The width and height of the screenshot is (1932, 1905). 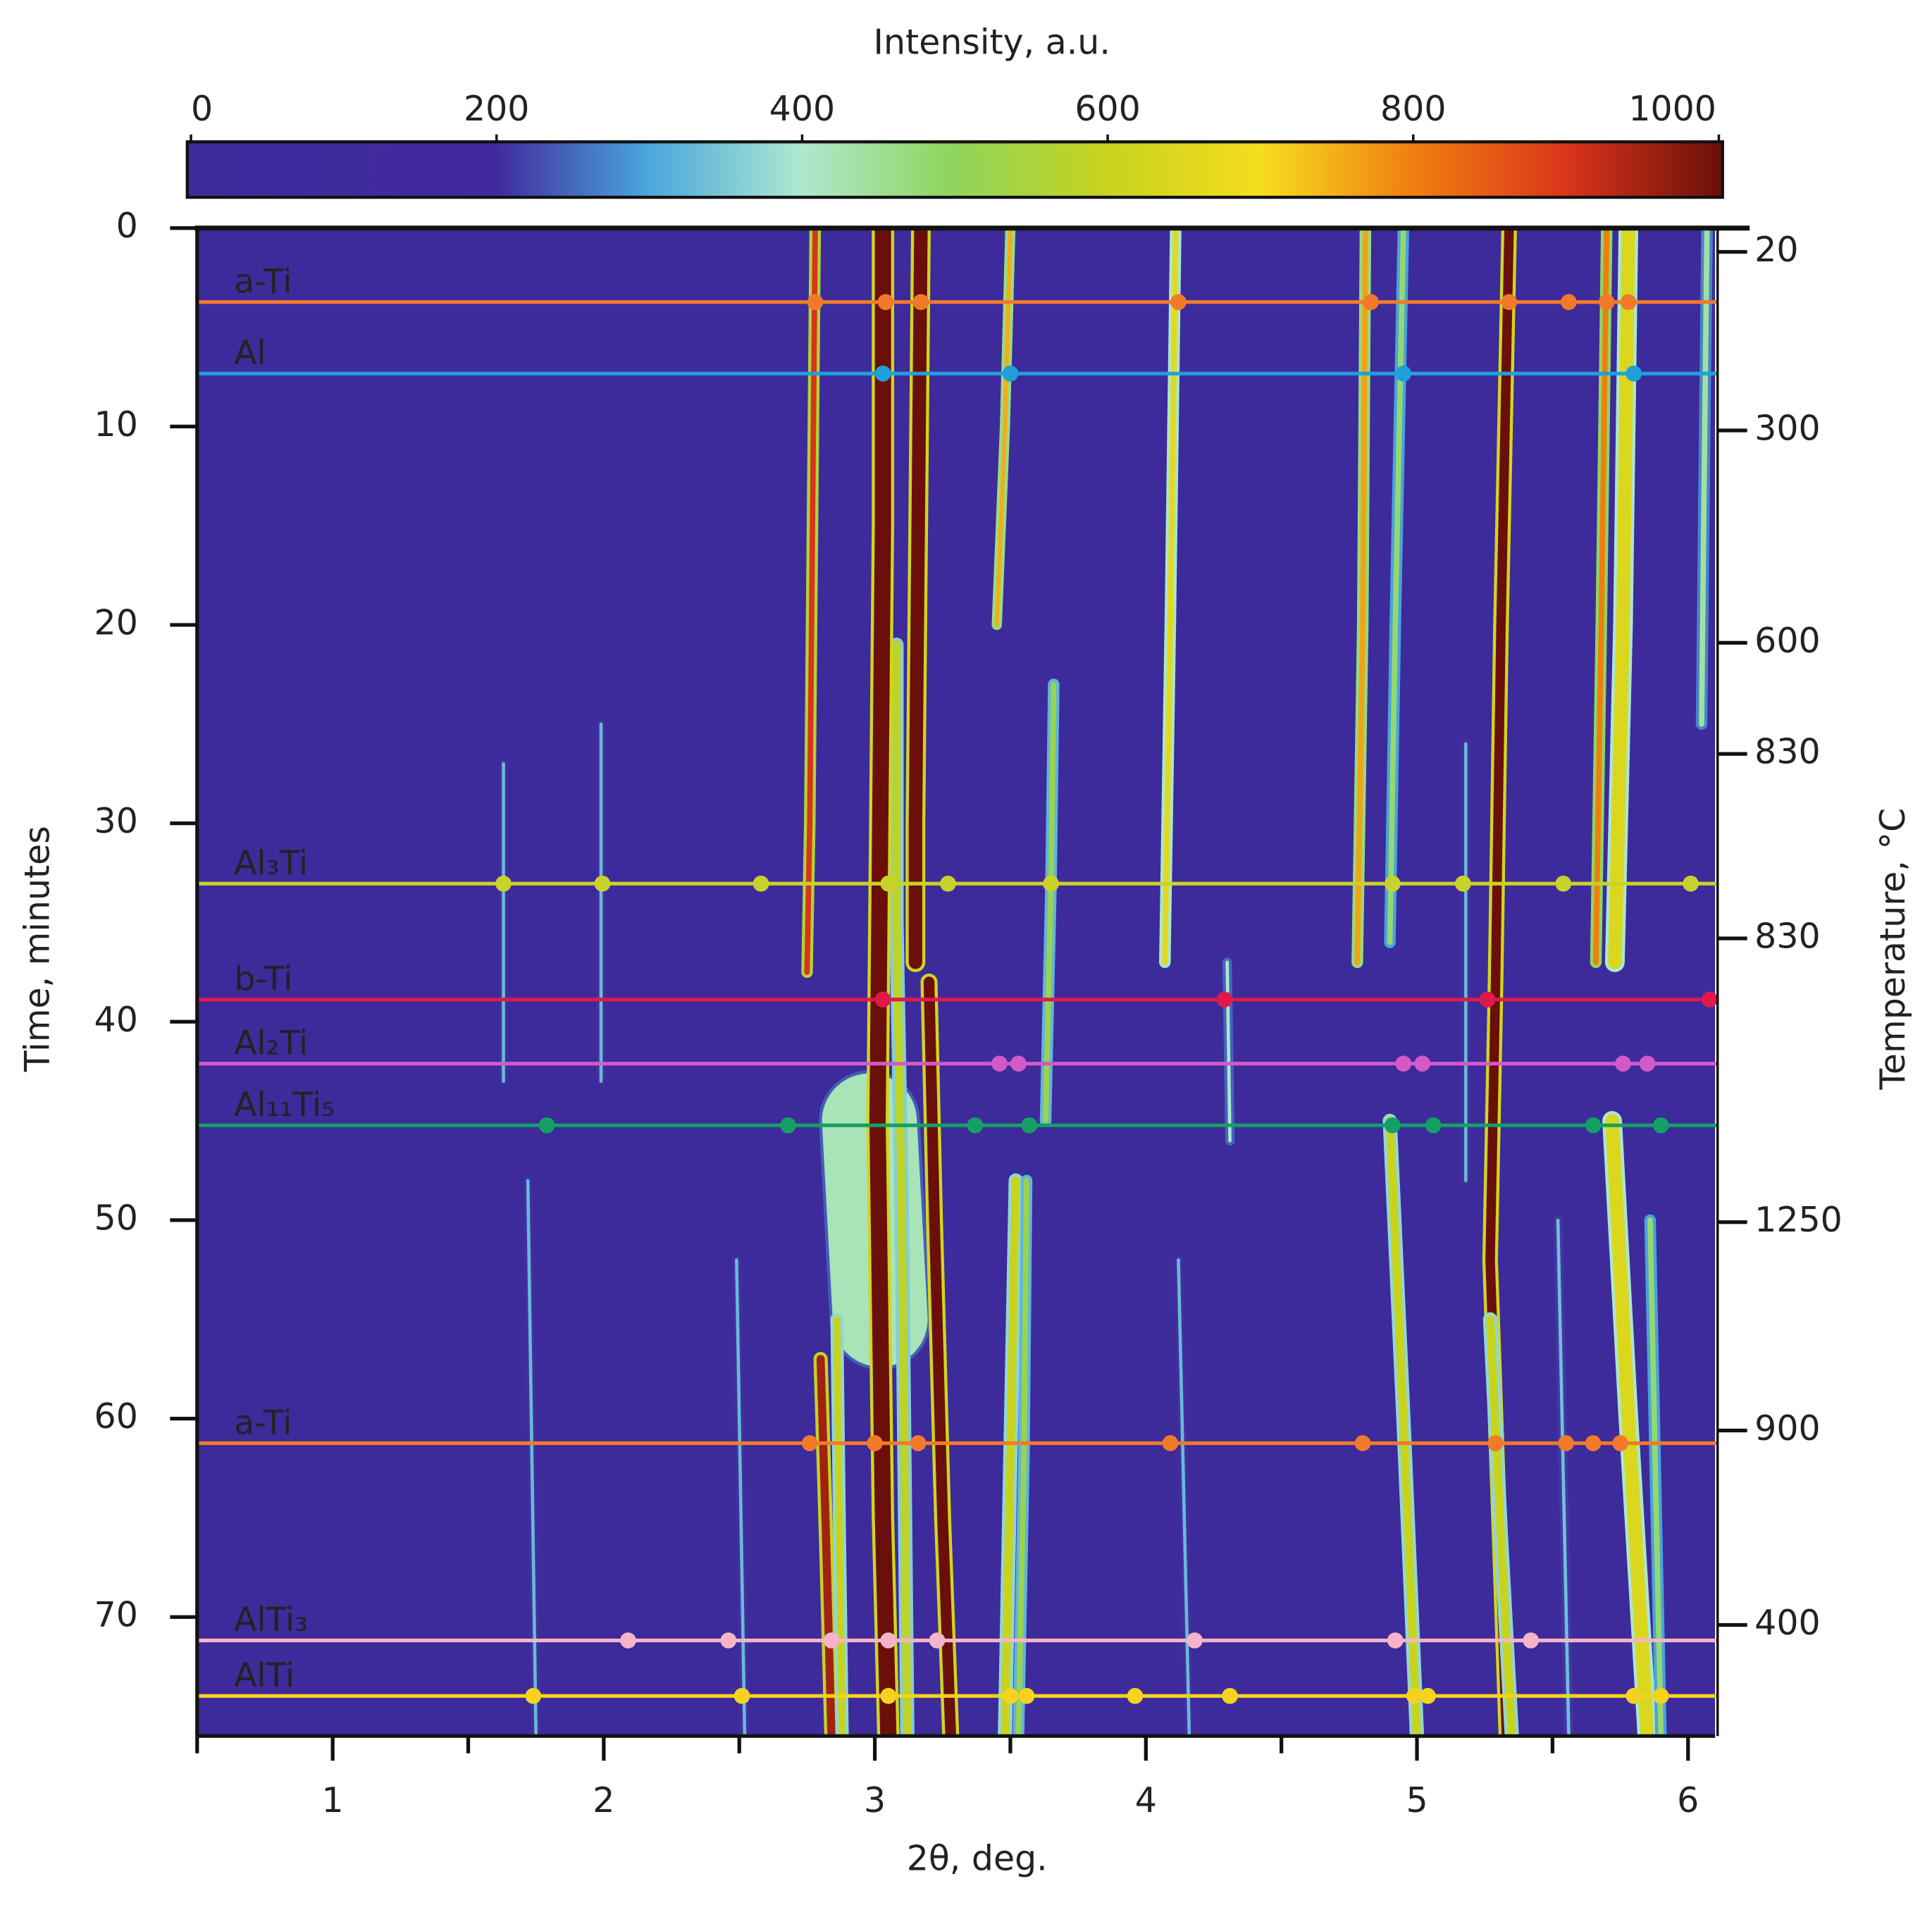 What do you see at coordinates (37, 949) in the screenshot?
I see `y-axis-label: Time, minutes` at bounding box center [37, 949].